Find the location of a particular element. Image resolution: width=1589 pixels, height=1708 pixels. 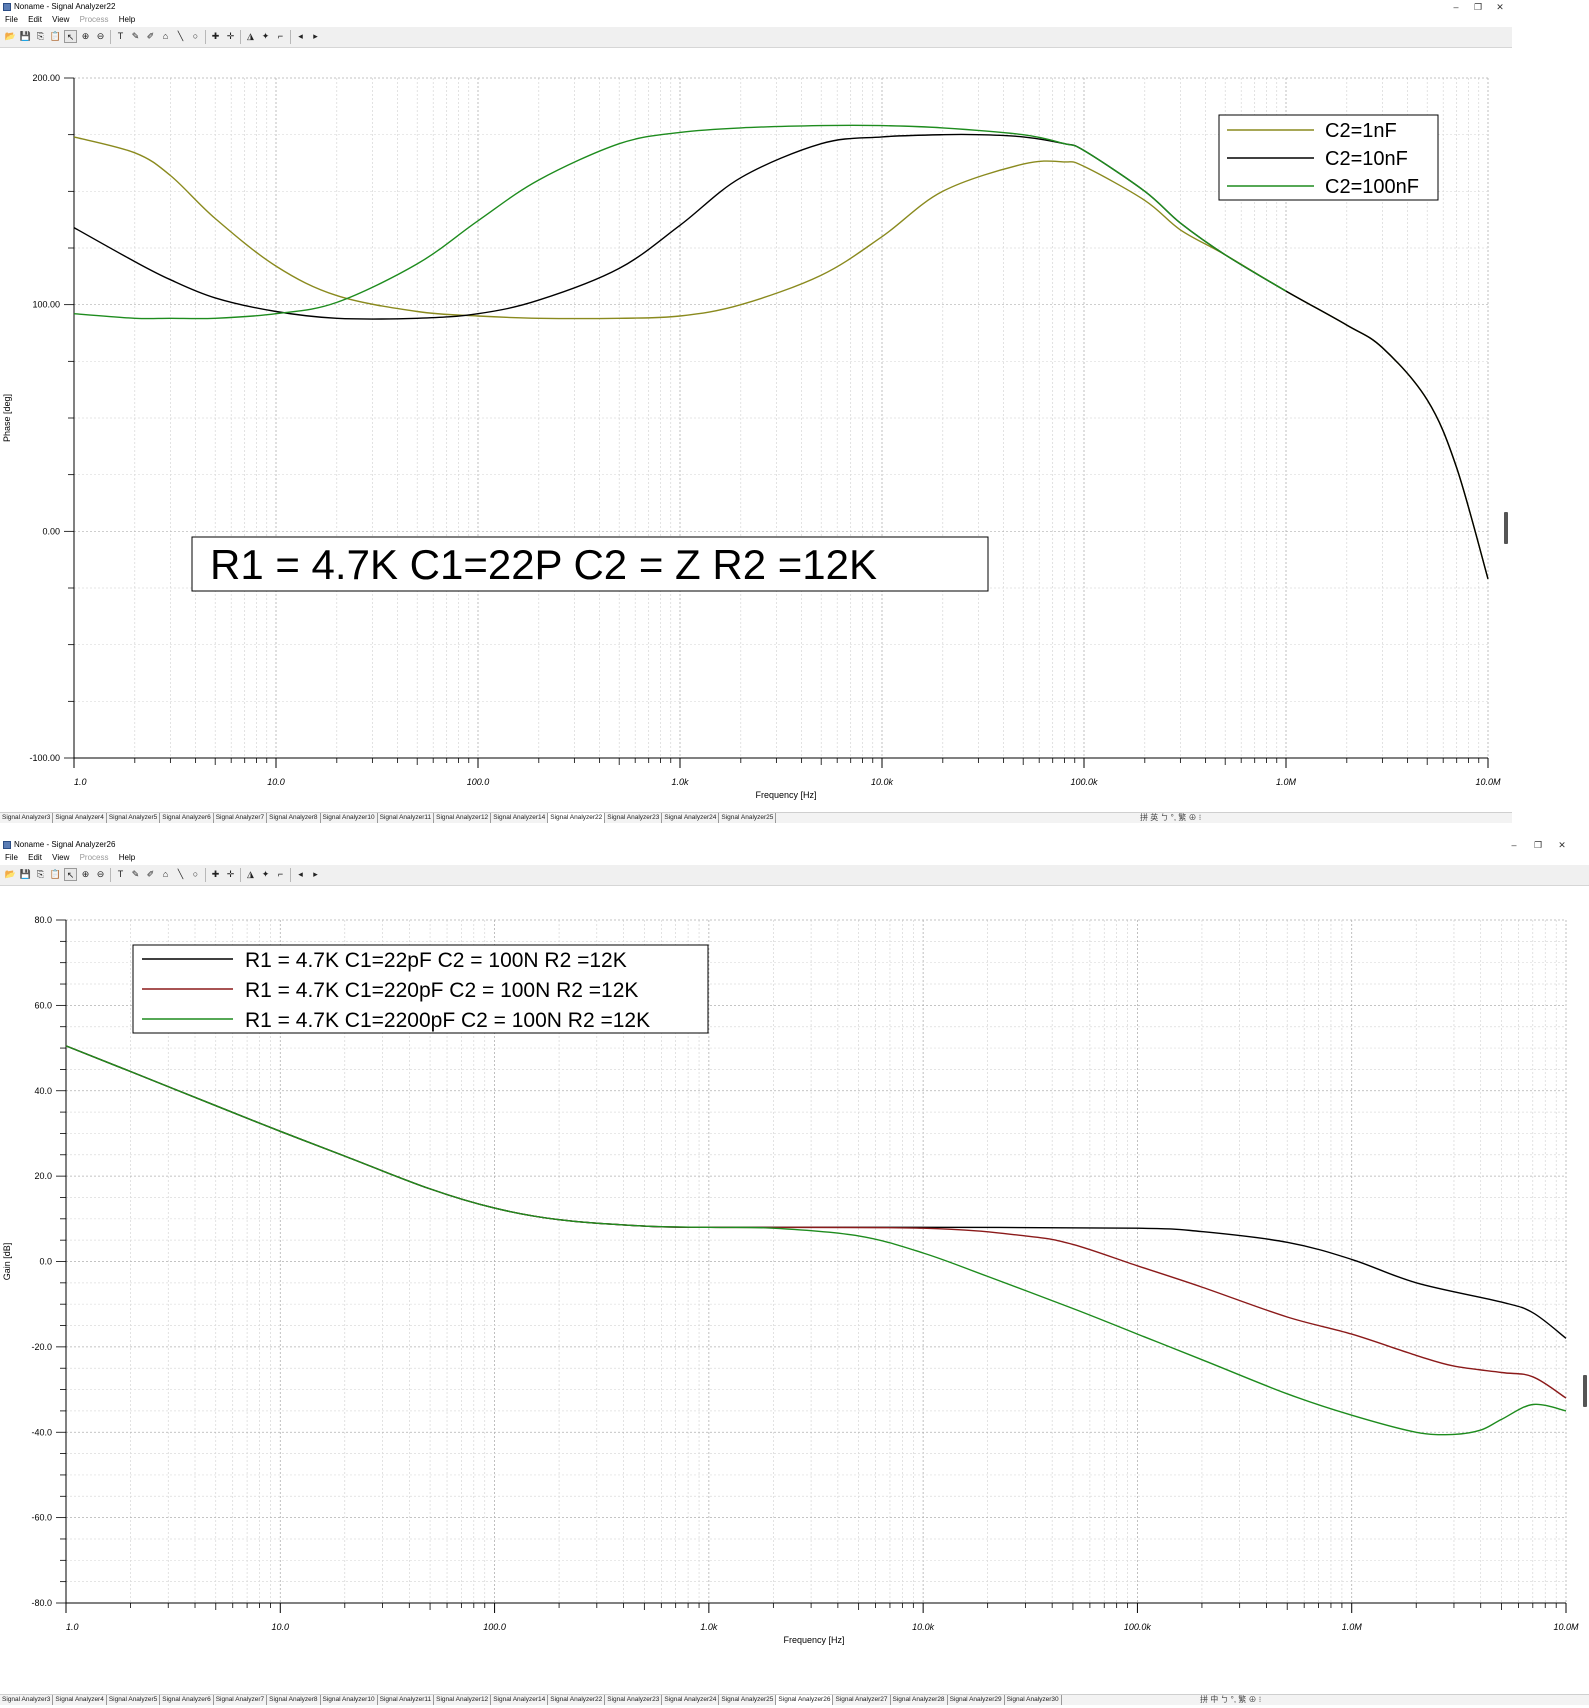

analyzer-tab: Signal Analyzer29 is located at coordinates (976, 1700).